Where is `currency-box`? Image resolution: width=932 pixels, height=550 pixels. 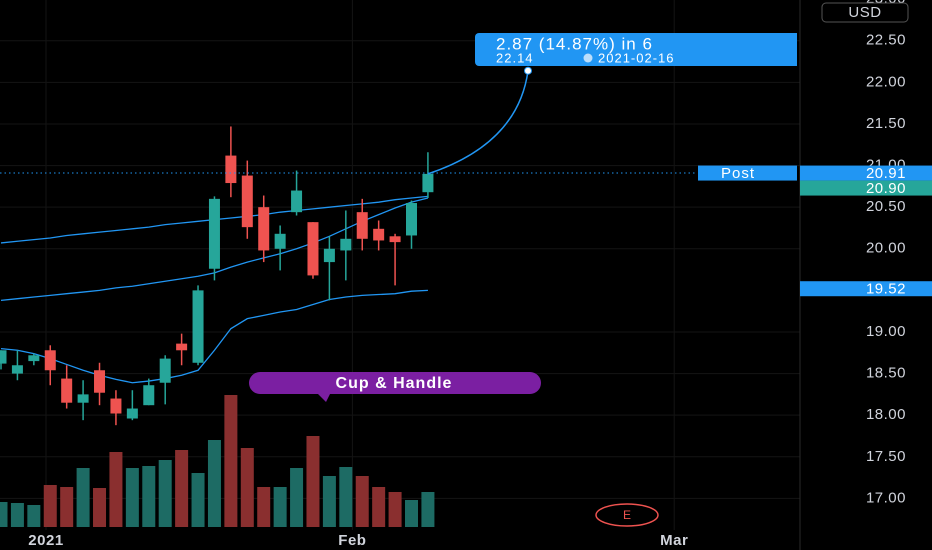 currency-box is located at coordinates (865, 12).